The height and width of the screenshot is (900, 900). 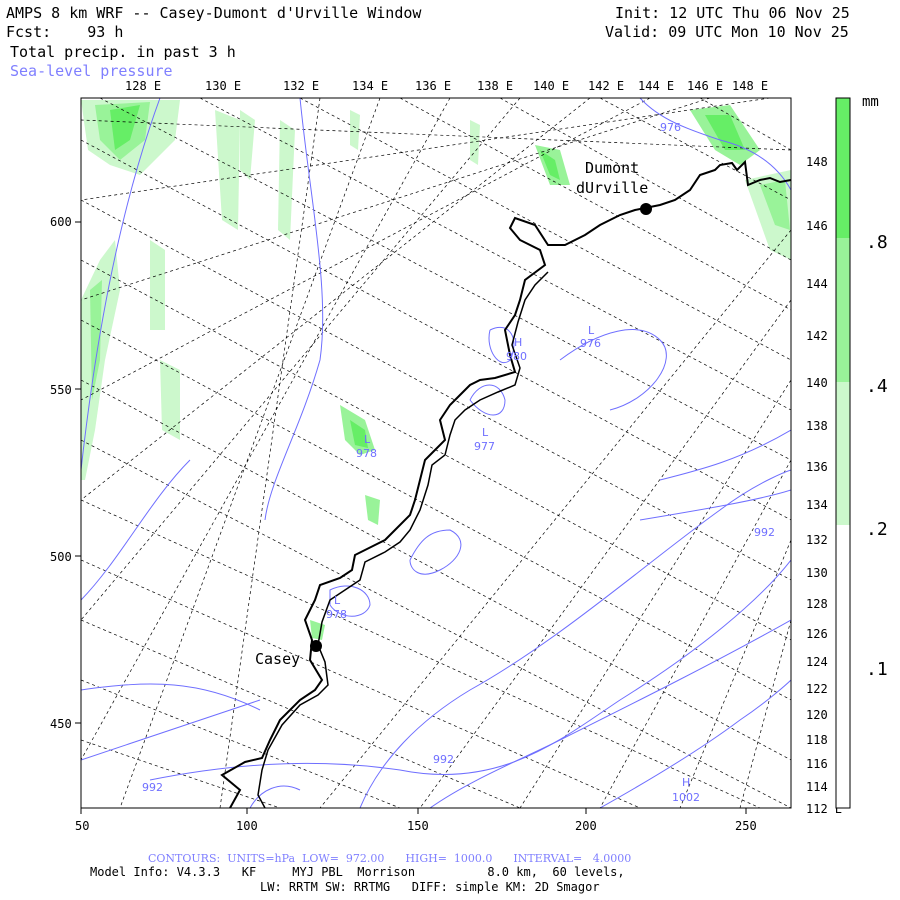 I want to click on top-lon-label: 140 E, so click(x=551, y=86).